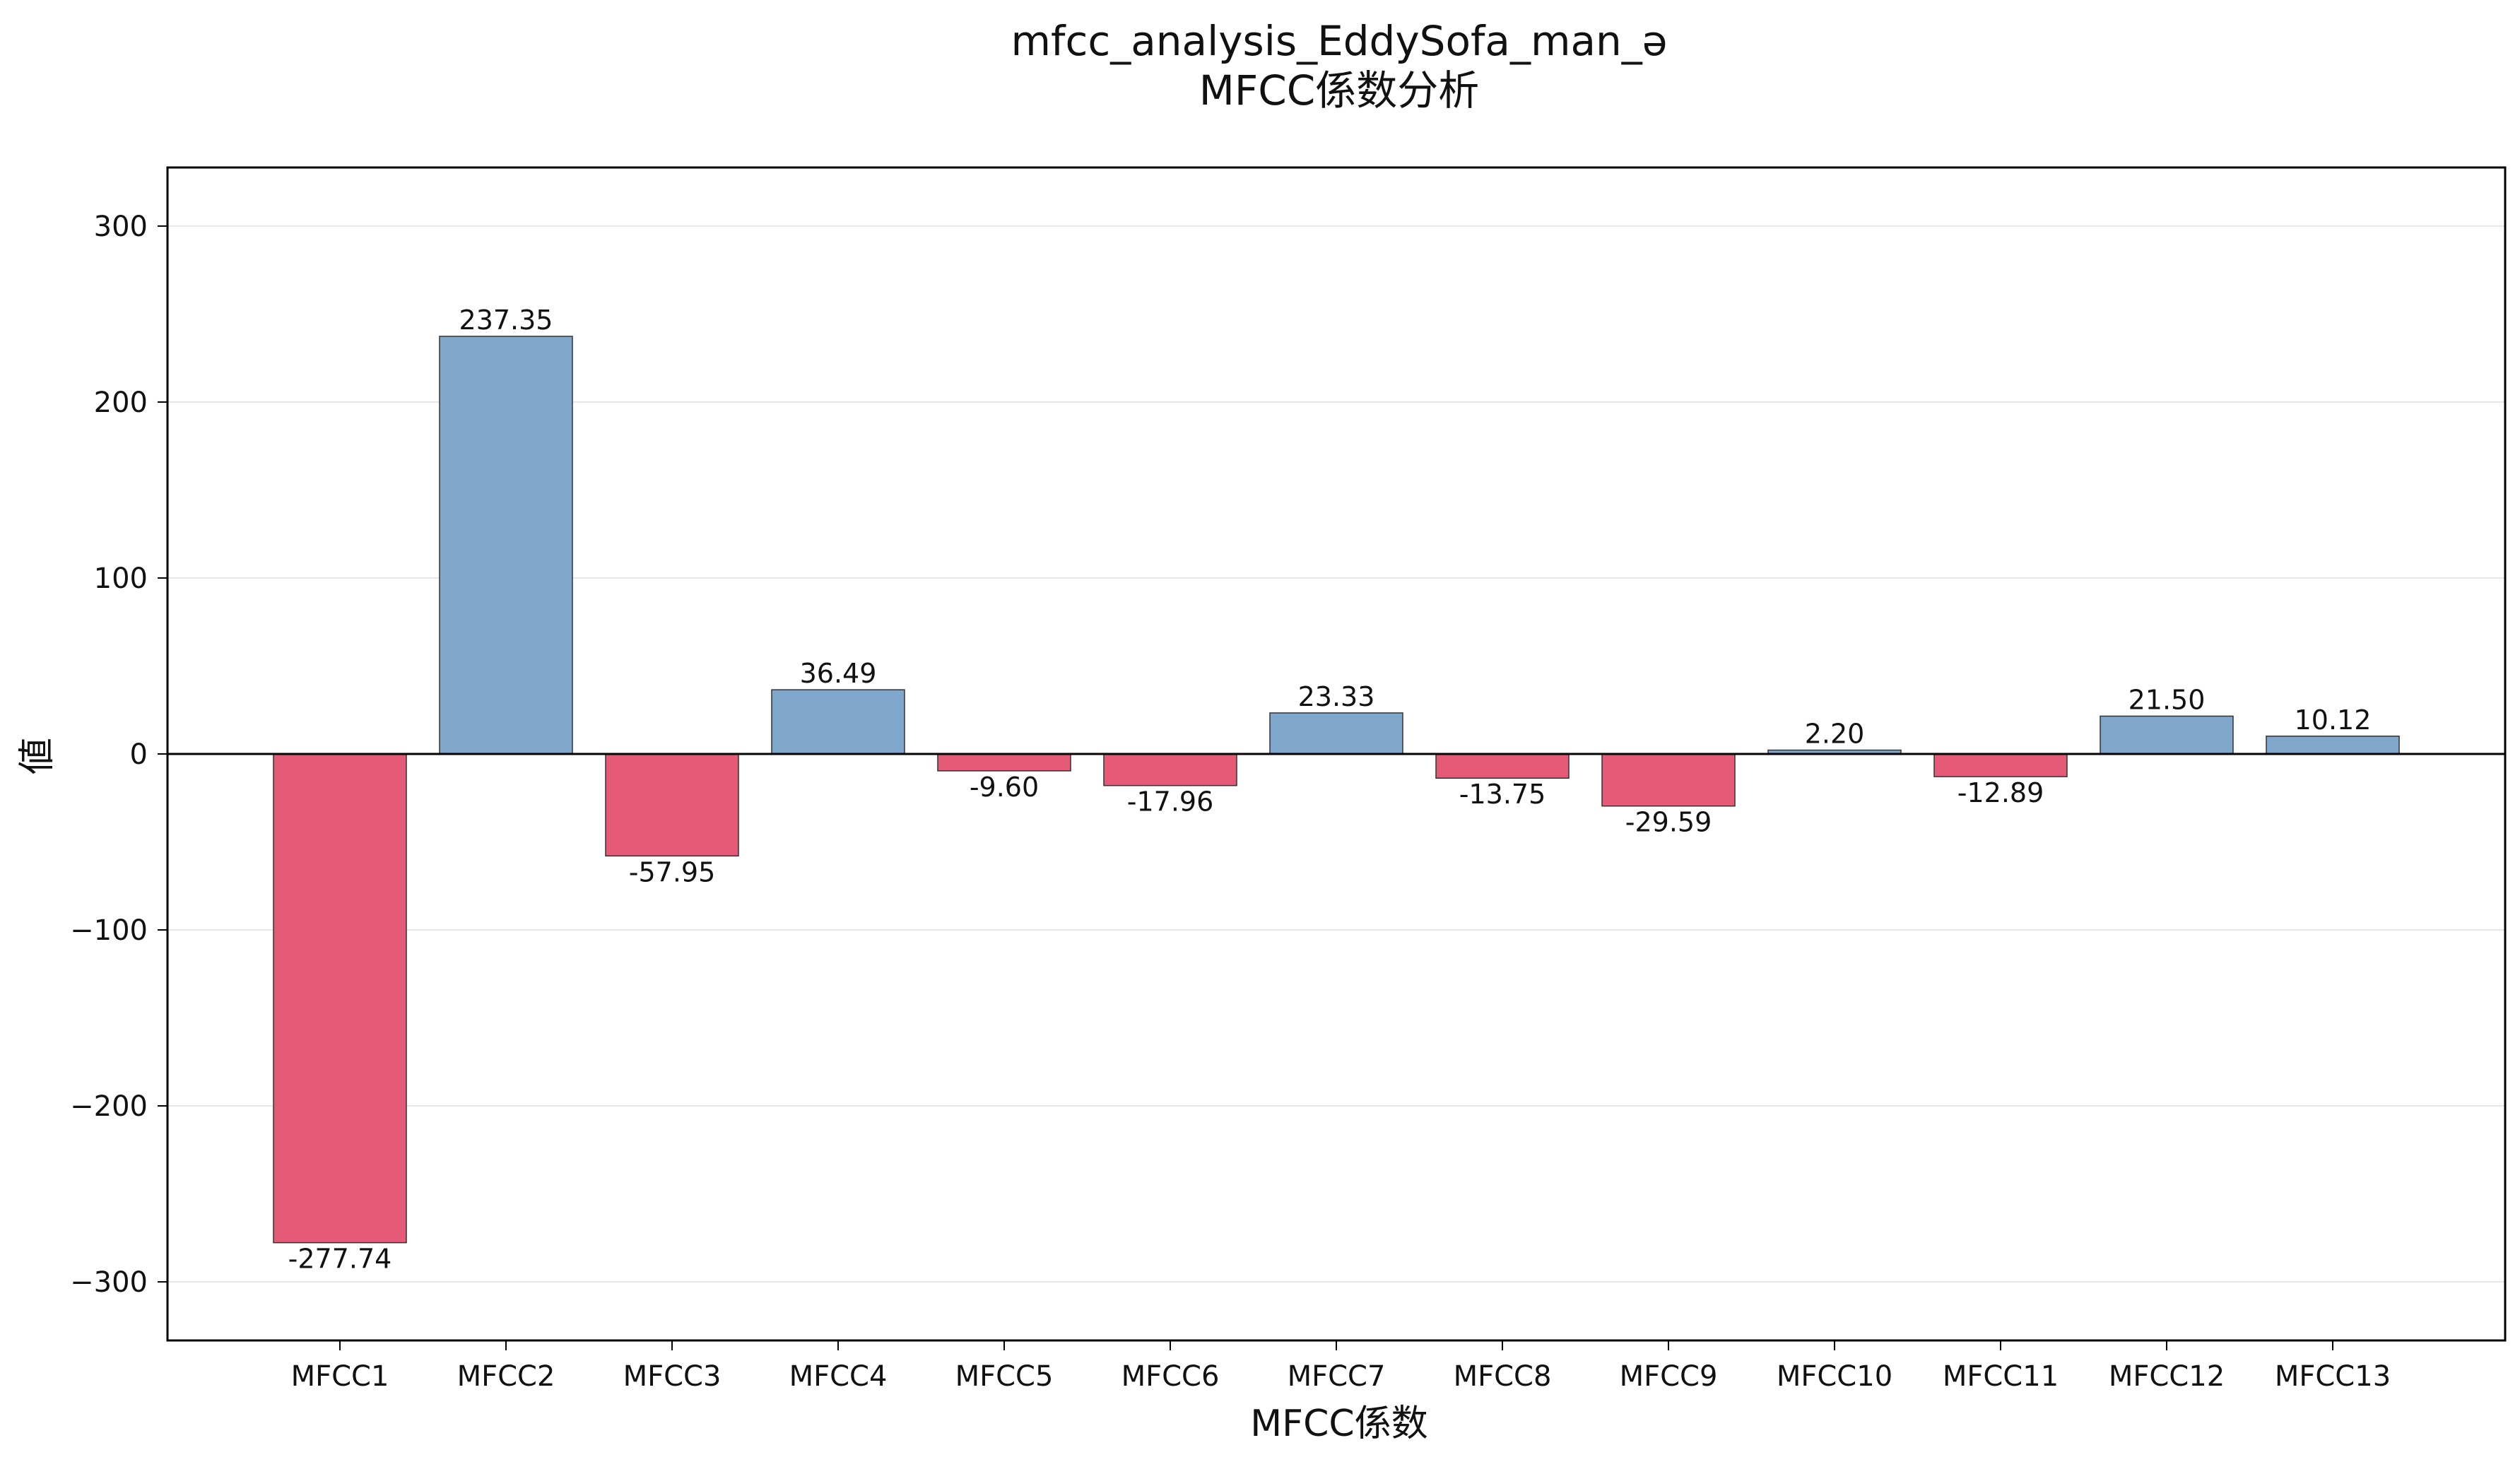 The width and height of the screenshot is (2520, 1462). What do you see at coordinates (119, 755) in the screenshot?
I see `y-axis-ticks: 300 200 100 0 −100 −200 −300` at bounding box center [119, 755].